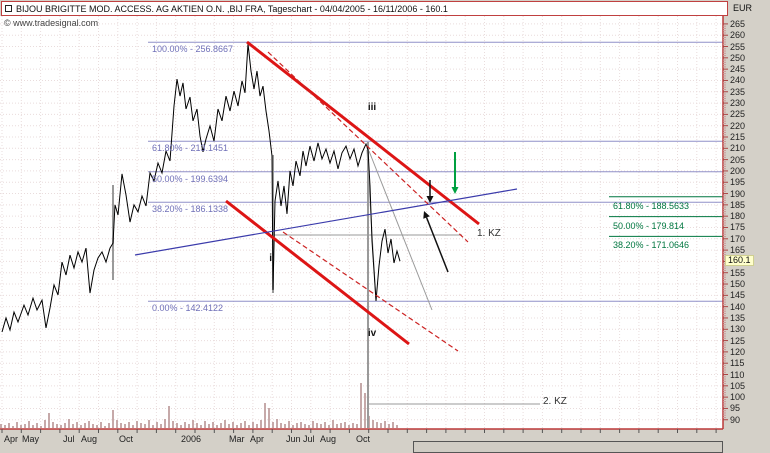 This screenshot has width=770, height=453. Describe the element at coordinates (738, 23) in the screenshot. I see `y-axis-label: 265` at that location.